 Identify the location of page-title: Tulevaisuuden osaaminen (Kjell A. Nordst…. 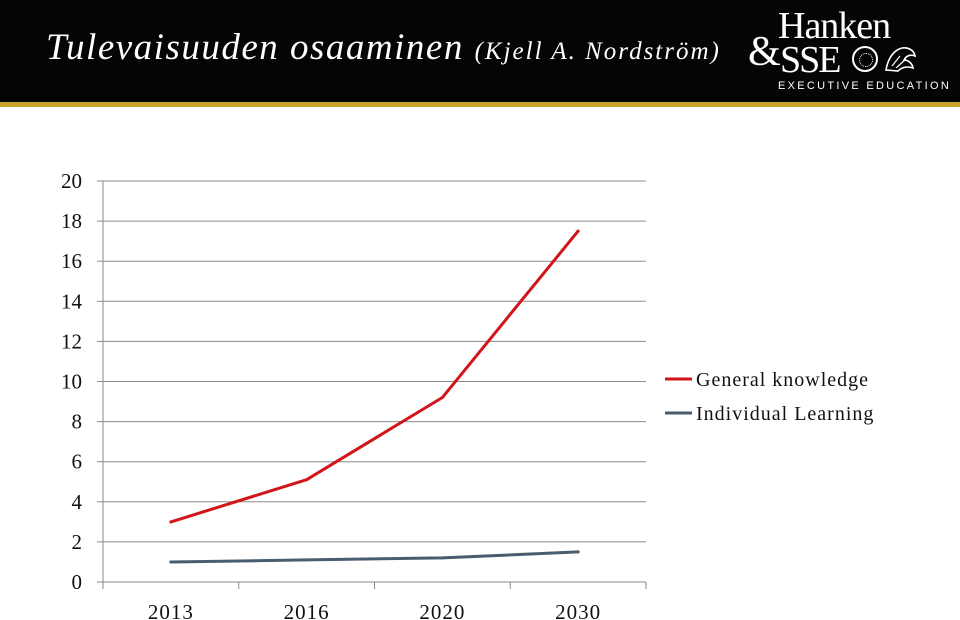
(383, 47).